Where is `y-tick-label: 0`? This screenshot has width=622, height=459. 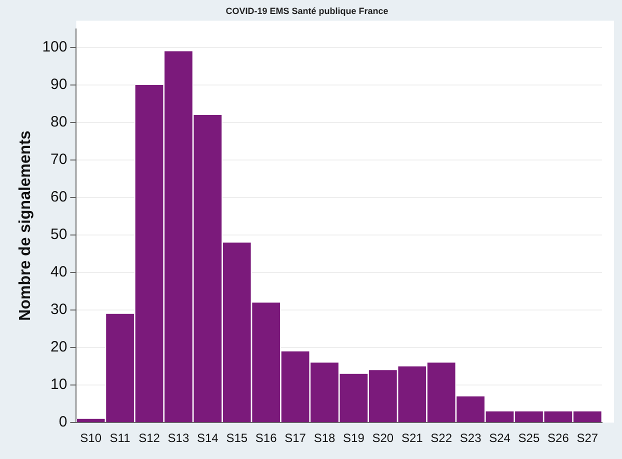
y-tick-label: 0 is located at coordinates (63, 422).